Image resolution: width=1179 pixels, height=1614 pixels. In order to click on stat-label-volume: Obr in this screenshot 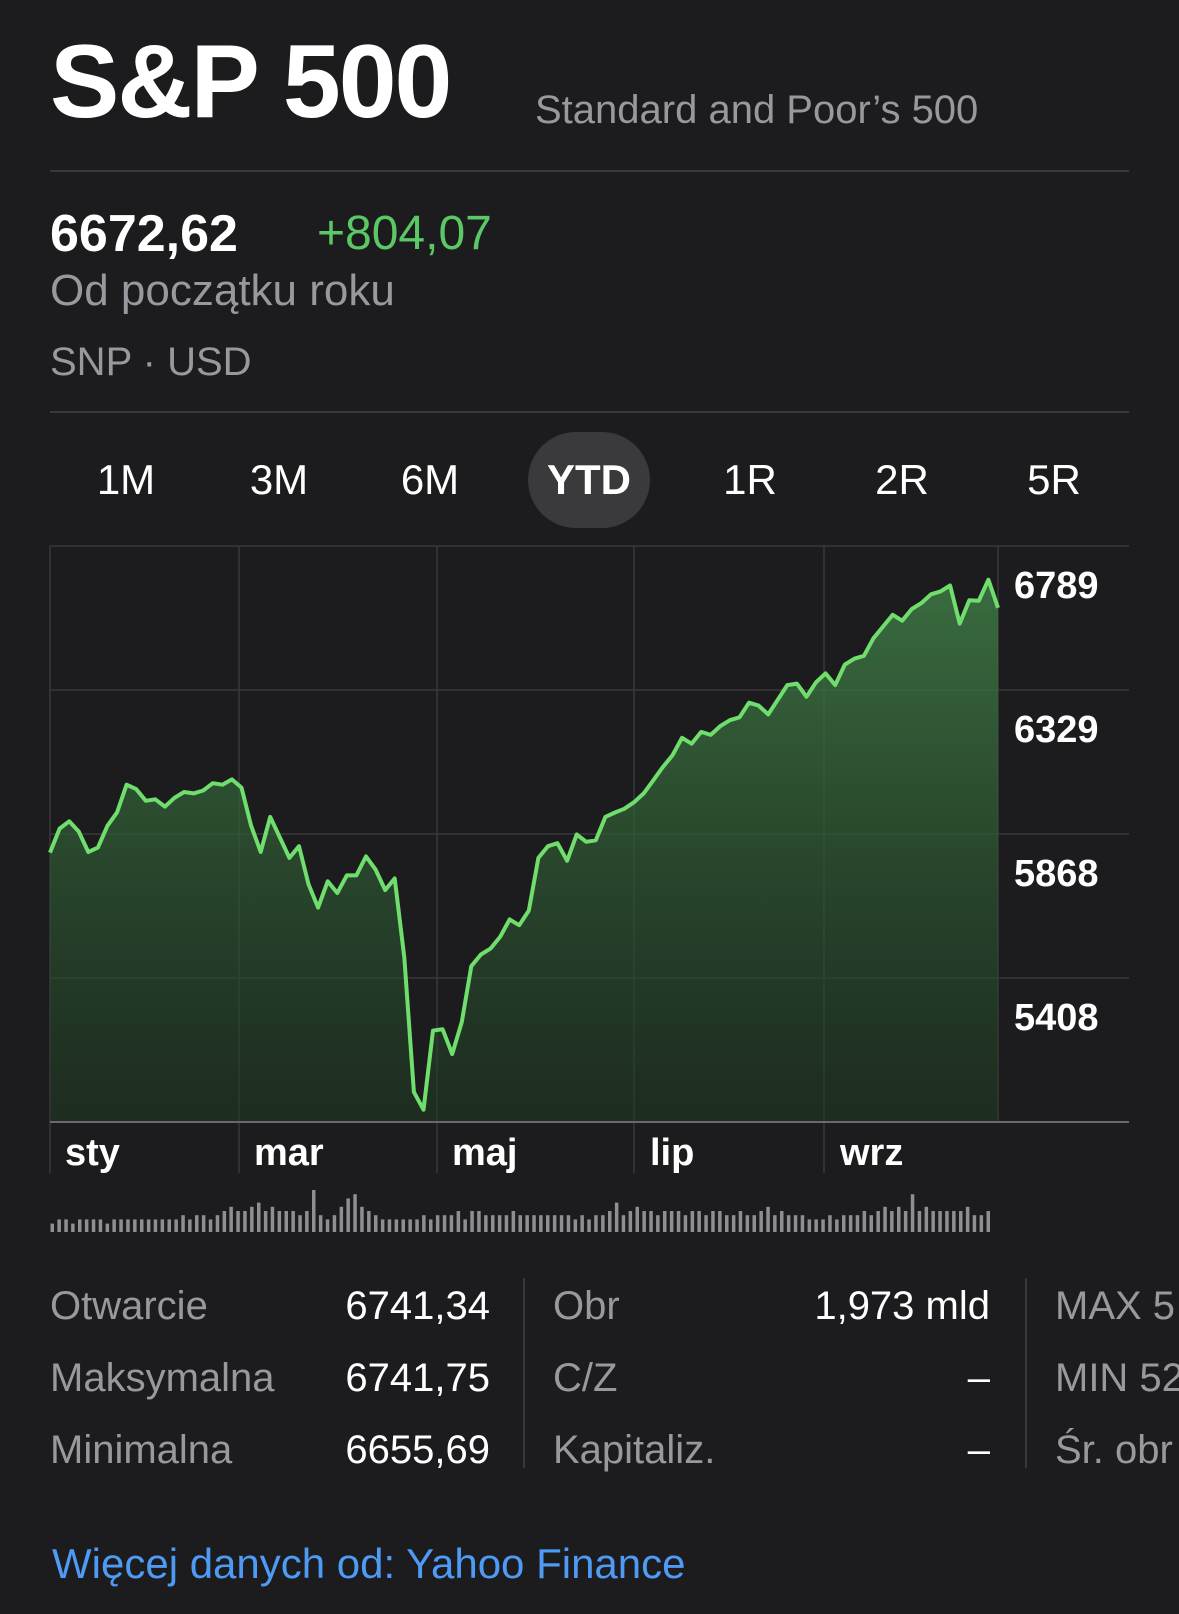, I will do `click(586, 1306)`.